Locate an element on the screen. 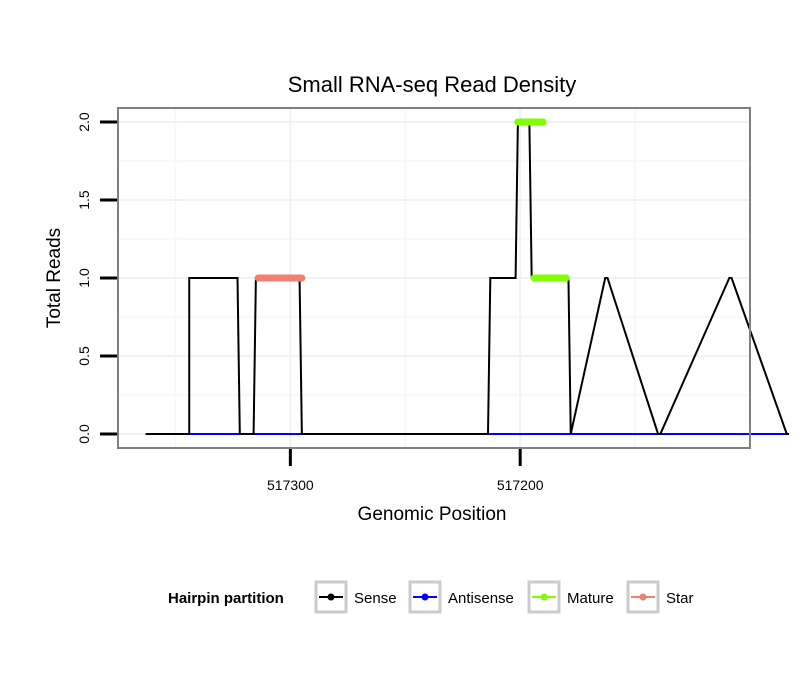  x-tick-label: 517300 is located at coordinates (290, 485).